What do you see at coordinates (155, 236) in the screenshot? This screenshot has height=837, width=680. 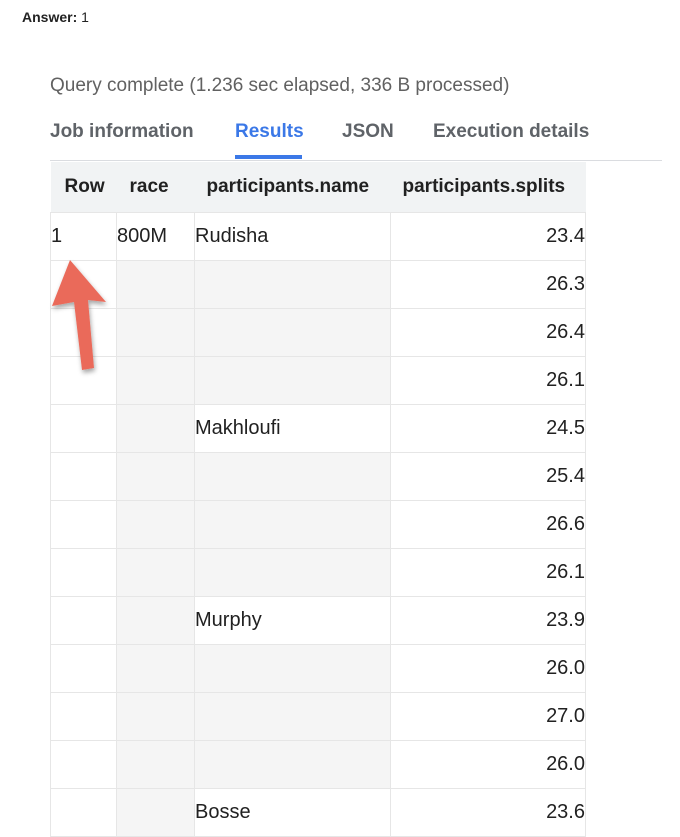 I see `cell-race: 800M` at bounding box center [155, 236].